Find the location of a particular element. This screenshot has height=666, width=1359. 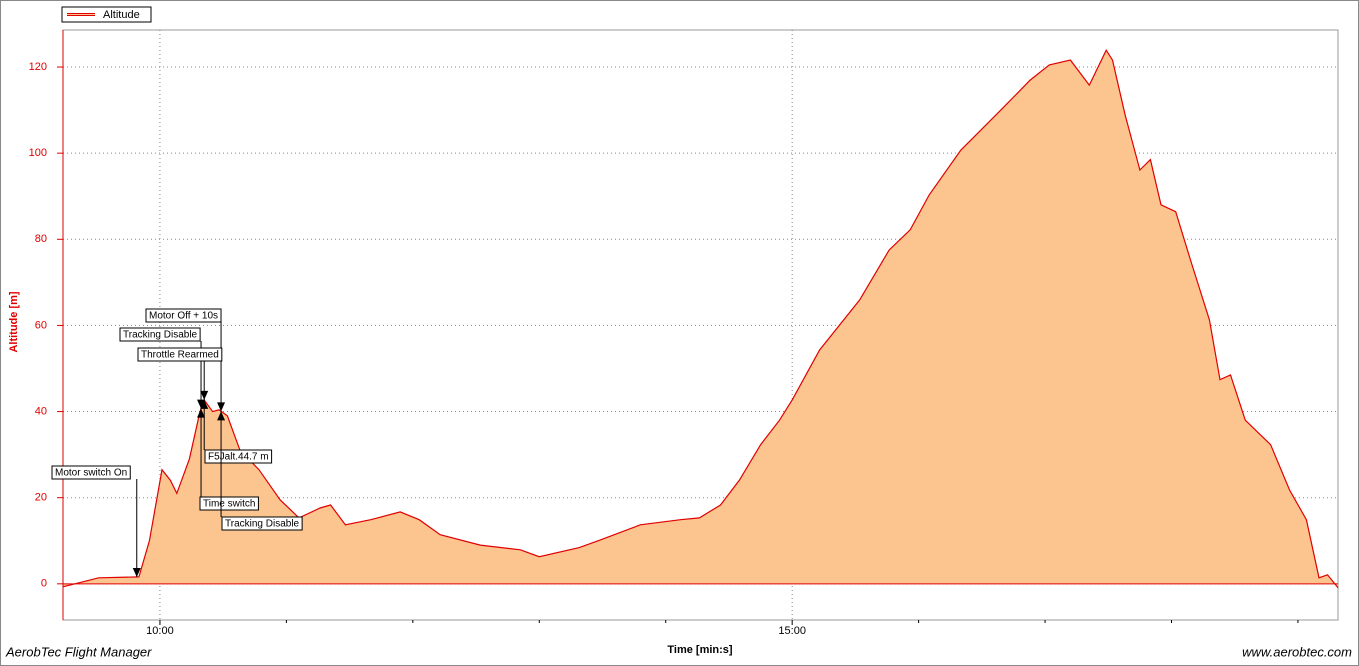

annotation-label: Motor switch On is located at coordinates (91, 473).